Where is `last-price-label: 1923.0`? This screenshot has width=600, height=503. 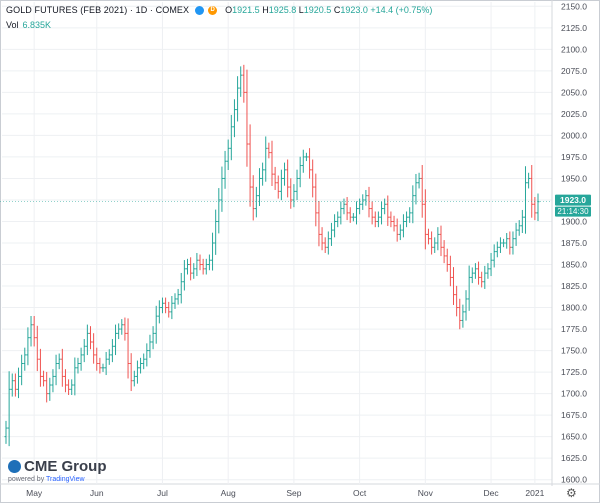
last-price-label: 1923.0 is located at coordinates (573, 200).